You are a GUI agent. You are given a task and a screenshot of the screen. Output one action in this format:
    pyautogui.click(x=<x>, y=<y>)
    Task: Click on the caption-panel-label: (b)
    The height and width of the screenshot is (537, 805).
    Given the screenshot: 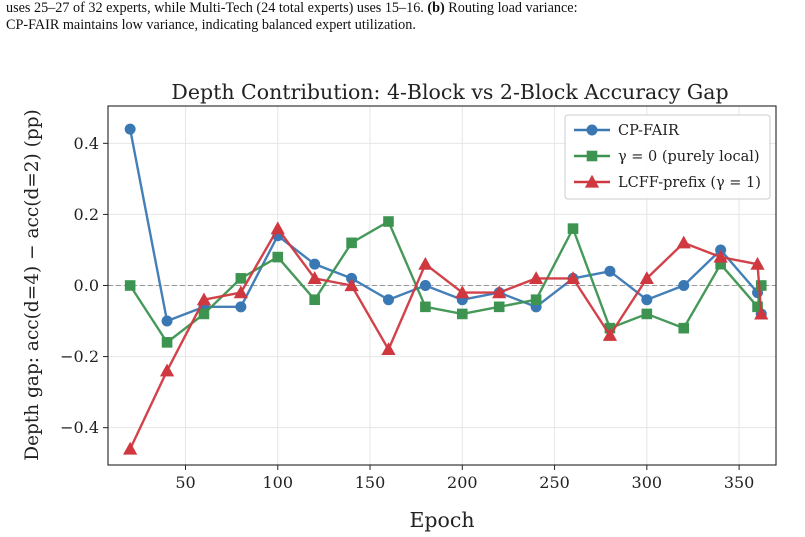 What is the action you would take?
    pyautogui.click(x=436, y=8)
    